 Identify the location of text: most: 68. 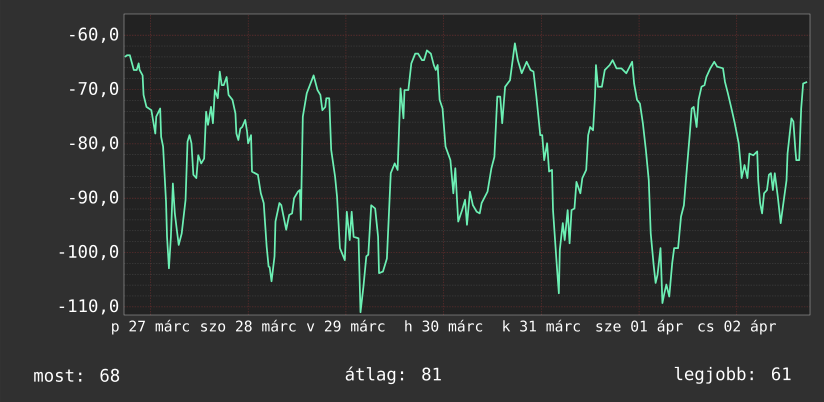
(77, 375).